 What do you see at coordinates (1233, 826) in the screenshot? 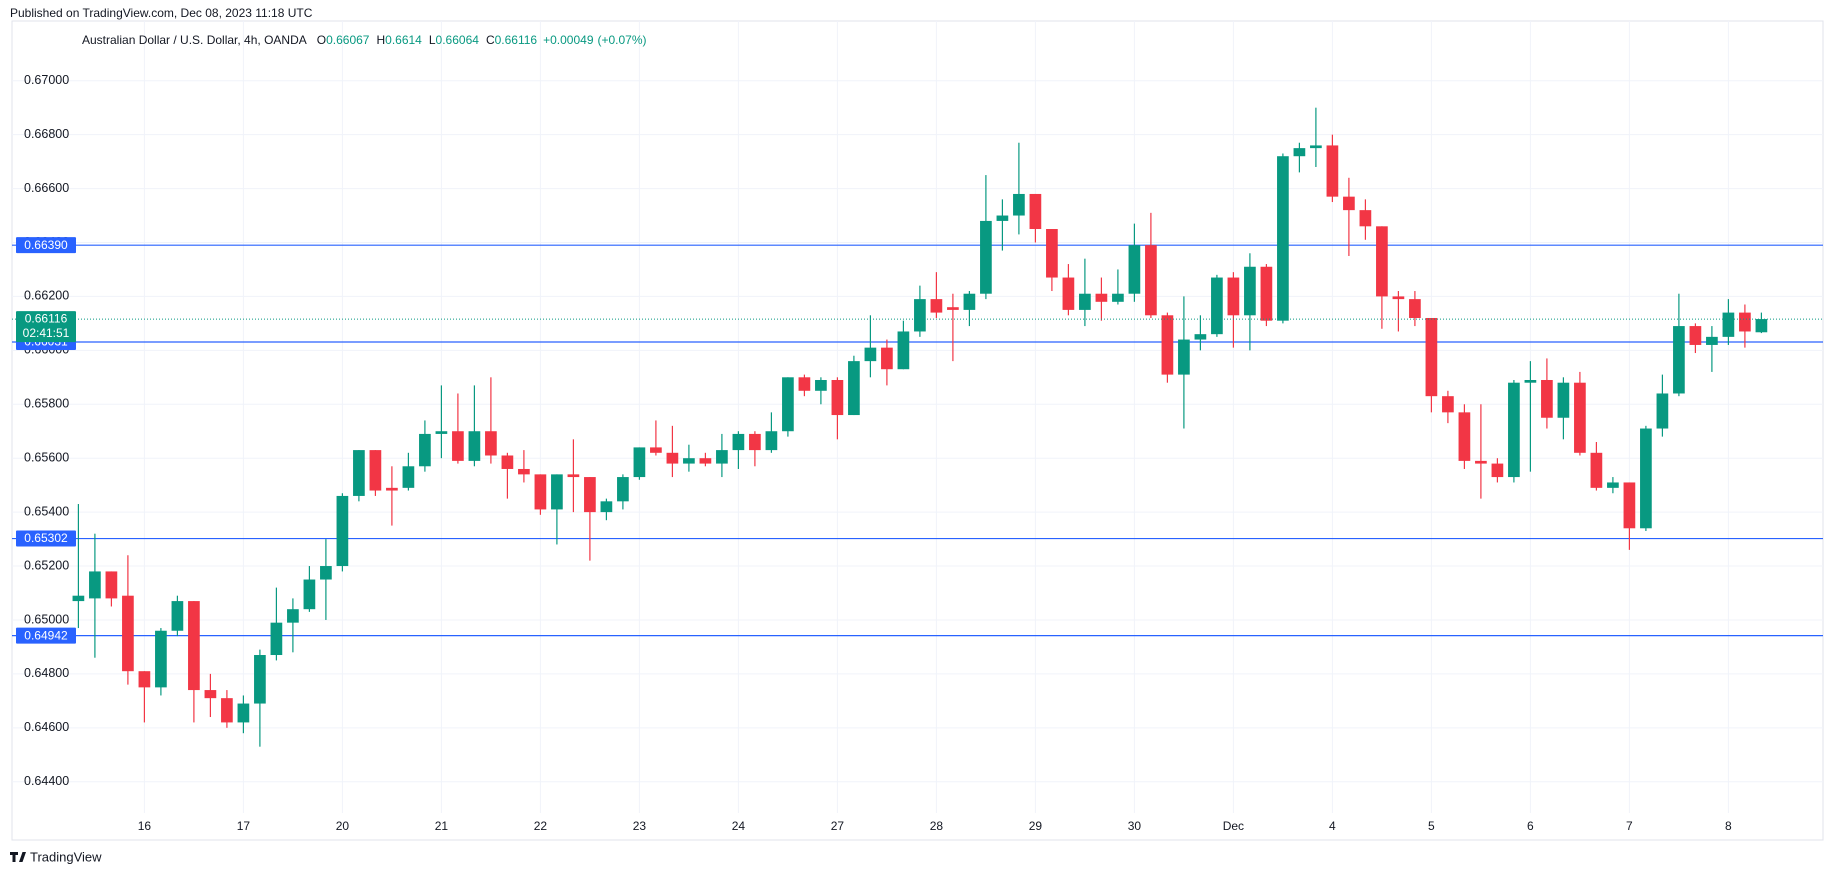
I see `x-tick-label: Dec` at bounding box center [1233, 826].